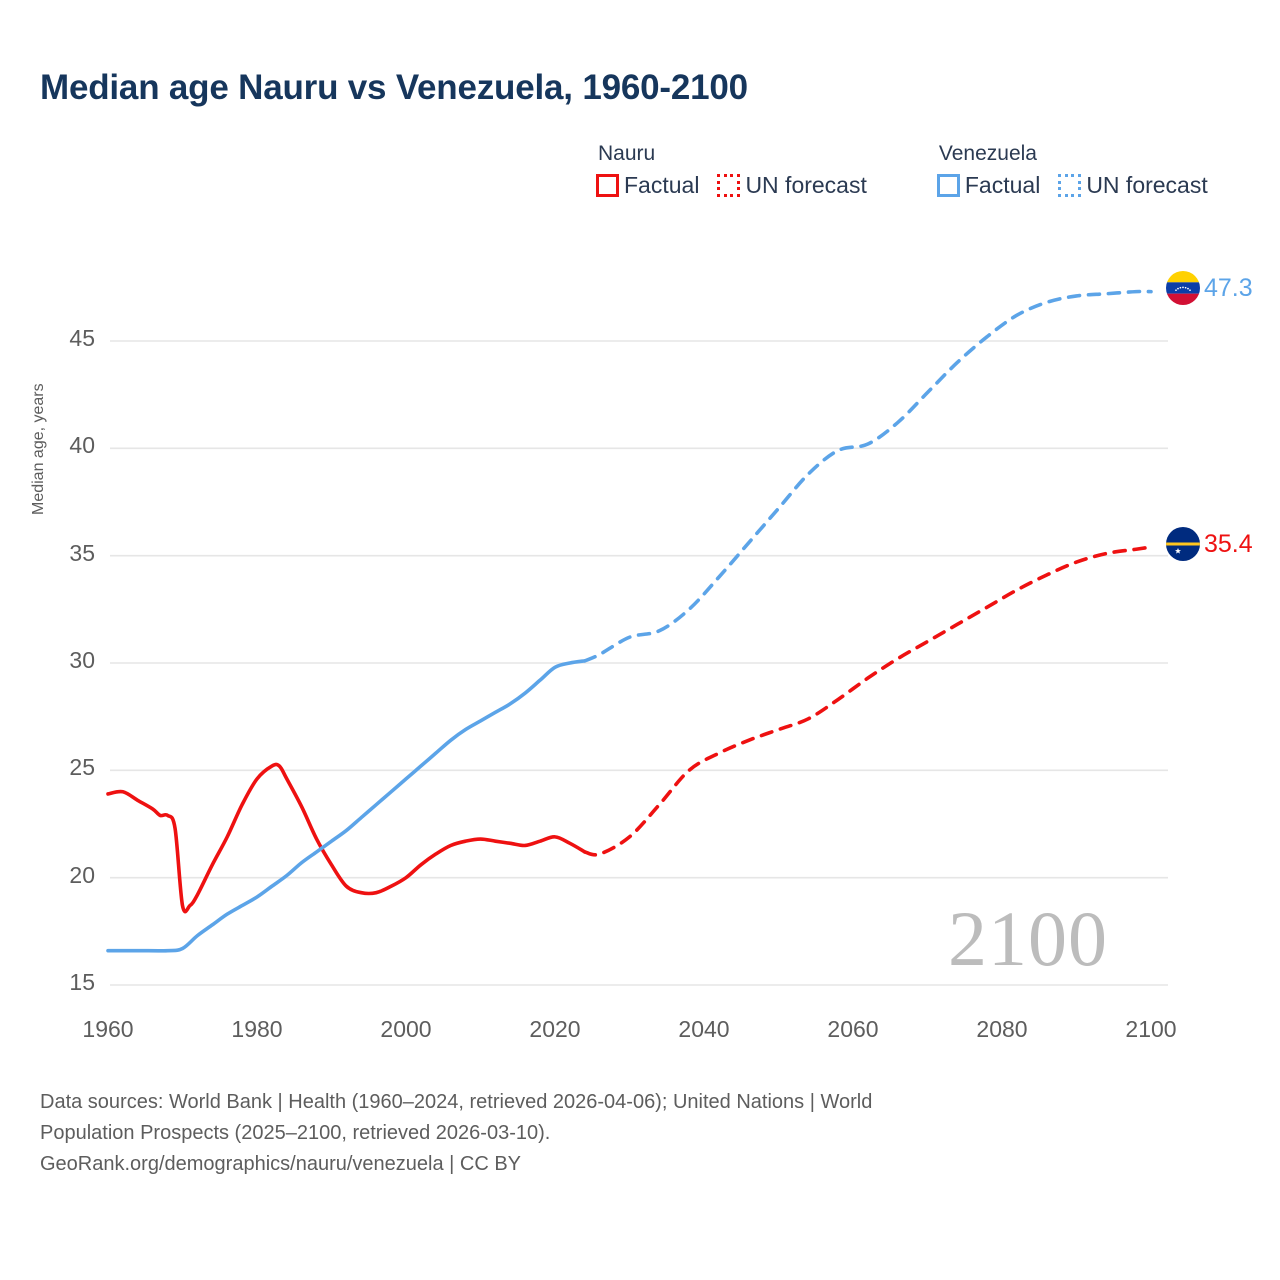  I want to click on legend-group-venezuela: Venezuela Factual UN forecast, so click(1072, 170).